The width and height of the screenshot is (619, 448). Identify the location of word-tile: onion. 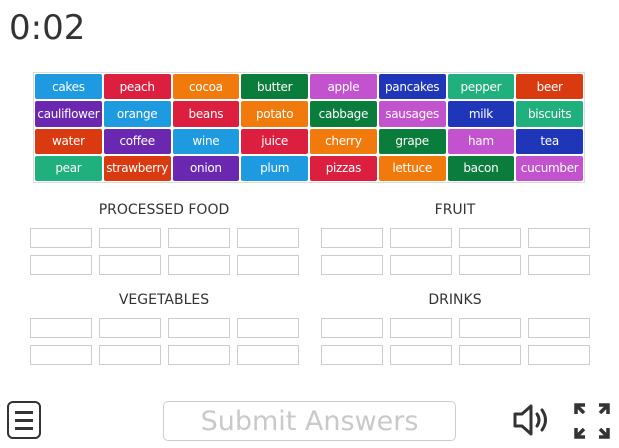
(206, 168).